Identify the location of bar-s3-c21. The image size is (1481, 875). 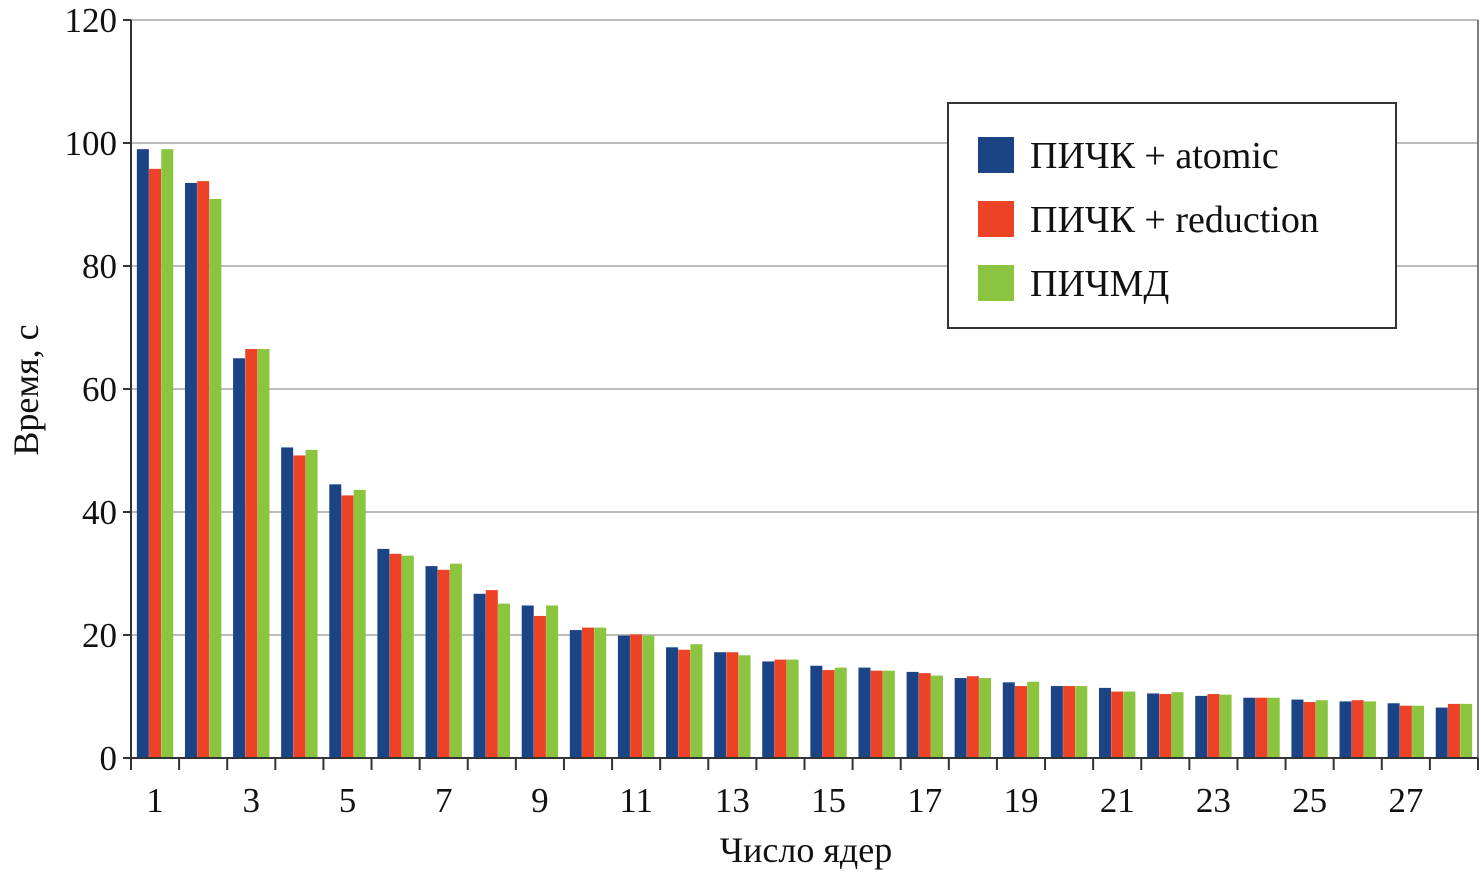
(1129, 724).